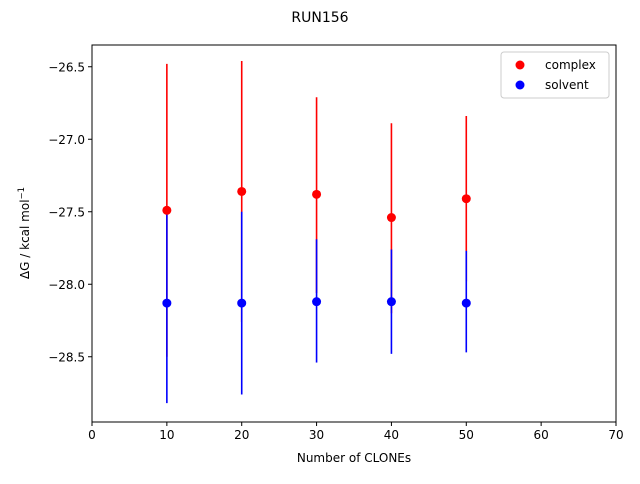 Image resolution: width=640 pixels, height=484 pixels. I want to click on y-axis-label: ΔG / kcal mol−1, so click(24, 233).